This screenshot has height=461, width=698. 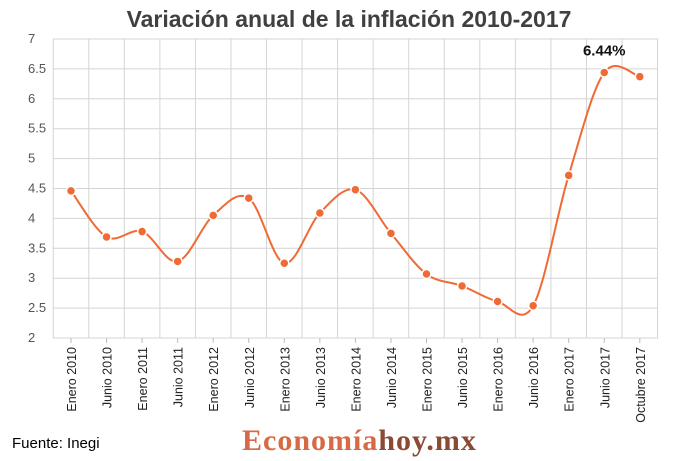 What do you see at coordinates (570, 379) in the screenshot?
I see `x-tick-label: Enero 2017` at bounding box center [570, 379].